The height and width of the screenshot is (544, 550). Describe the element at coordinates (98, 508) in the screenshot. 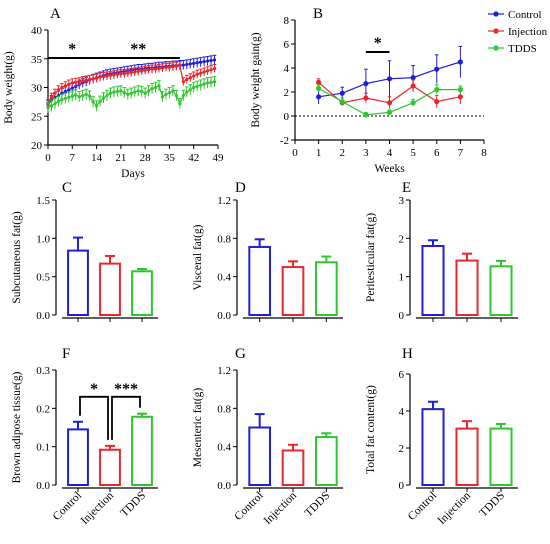

I see `x-tick-label: Injection` at that location.